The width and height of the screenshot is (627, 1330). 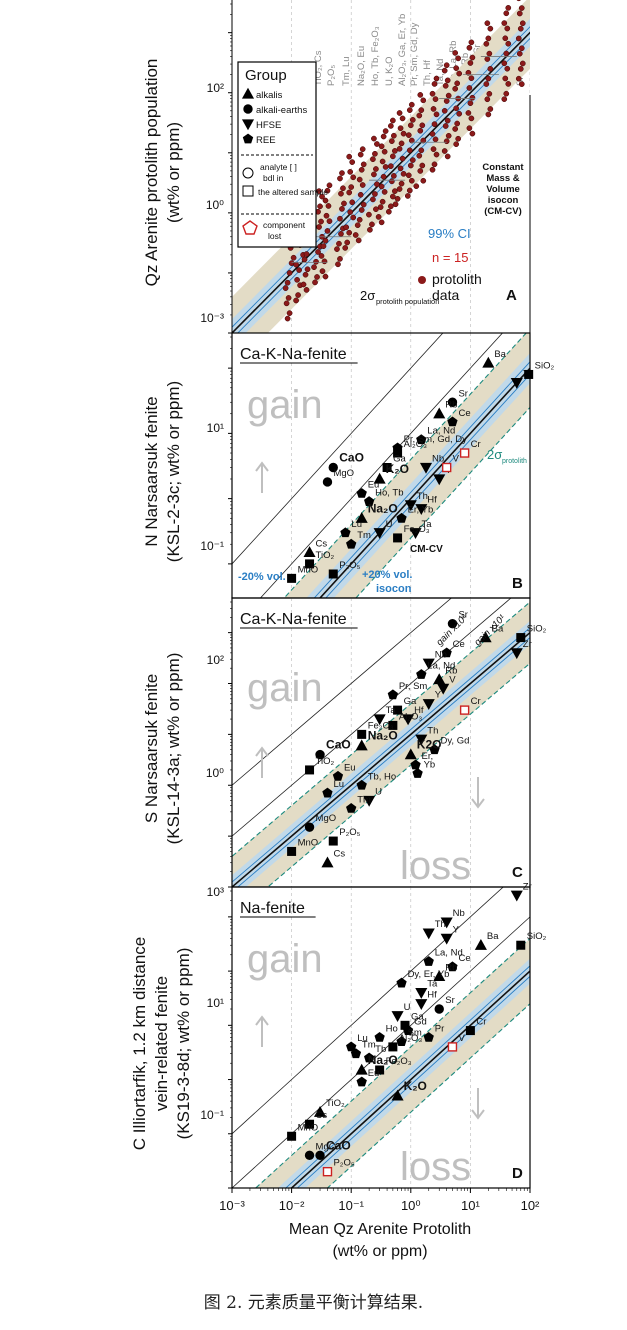 I want to click on point-na-o-label: Na₂O, so click(x=383, y=508).